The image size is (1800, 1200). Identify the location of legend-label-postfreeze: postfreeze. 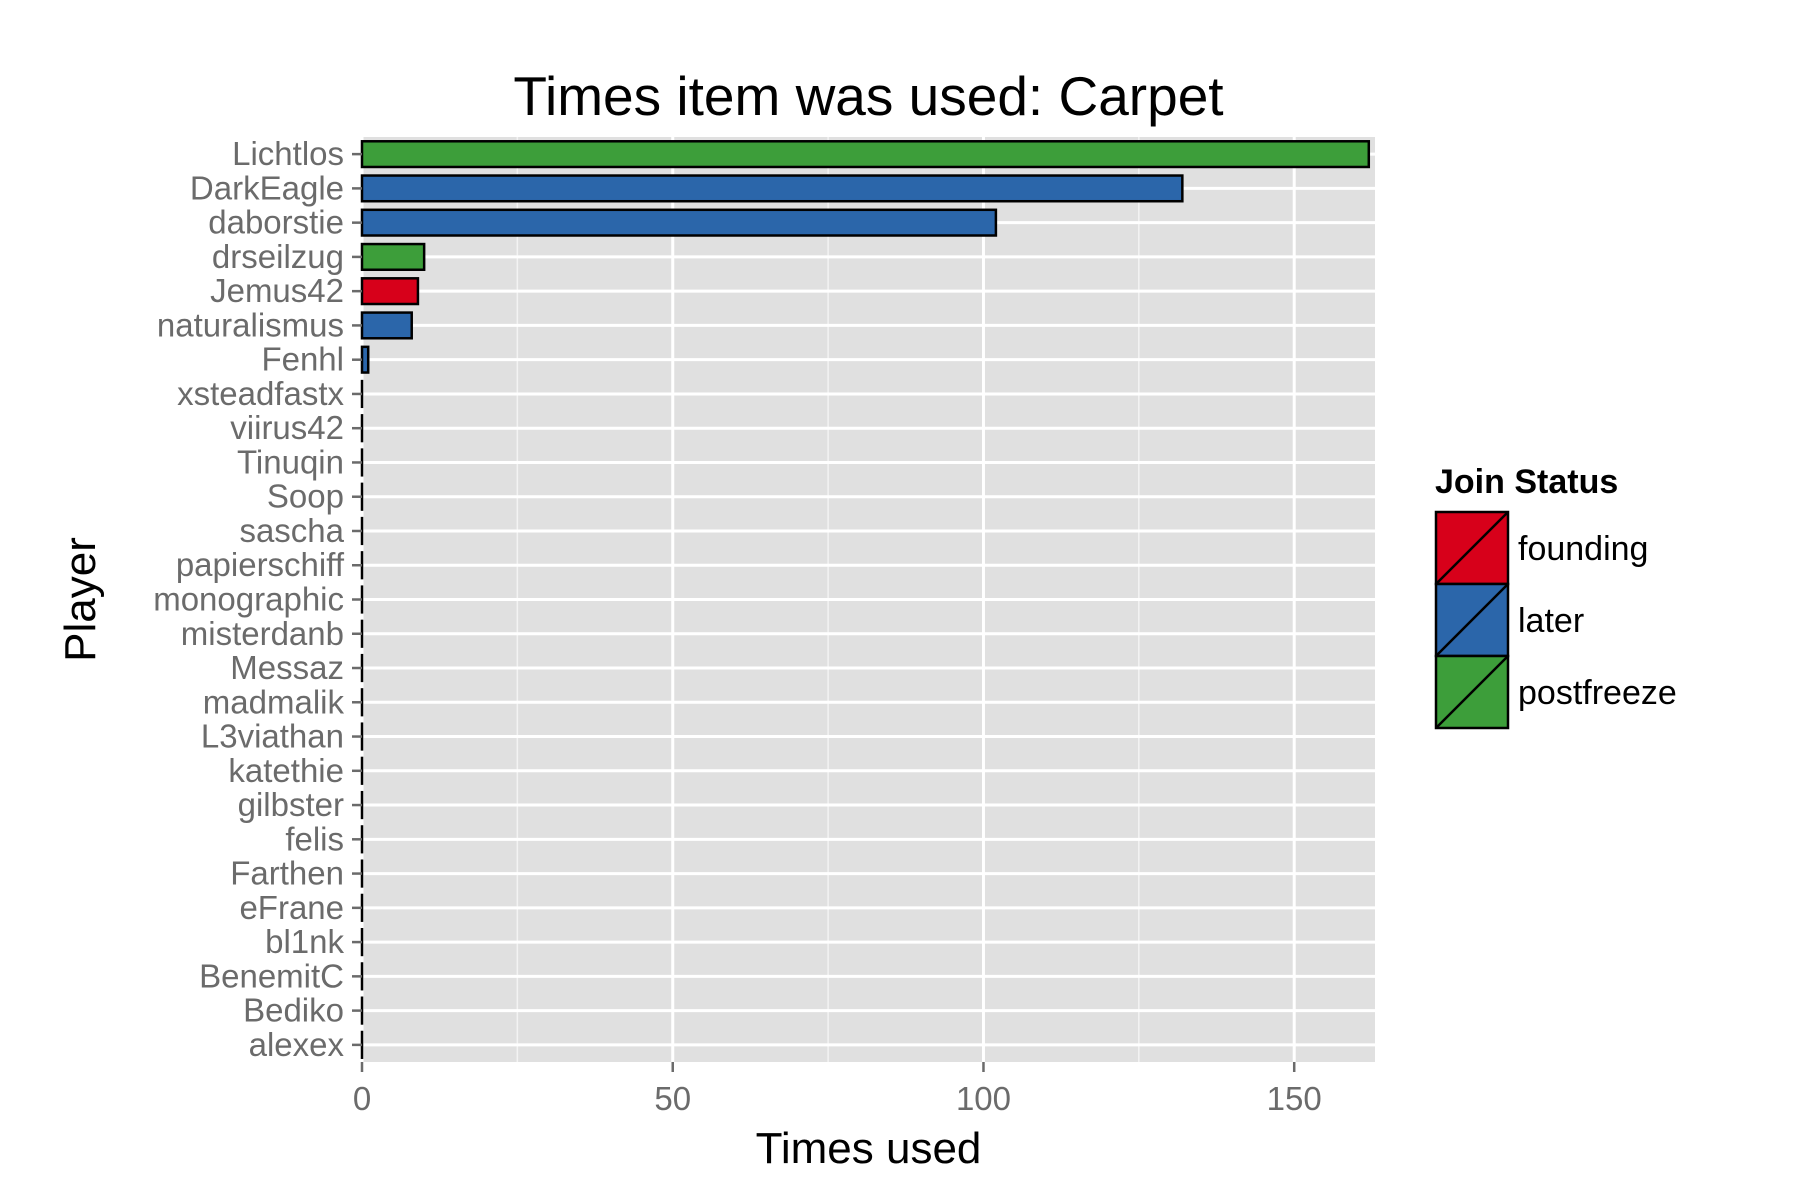
(1597, 693).